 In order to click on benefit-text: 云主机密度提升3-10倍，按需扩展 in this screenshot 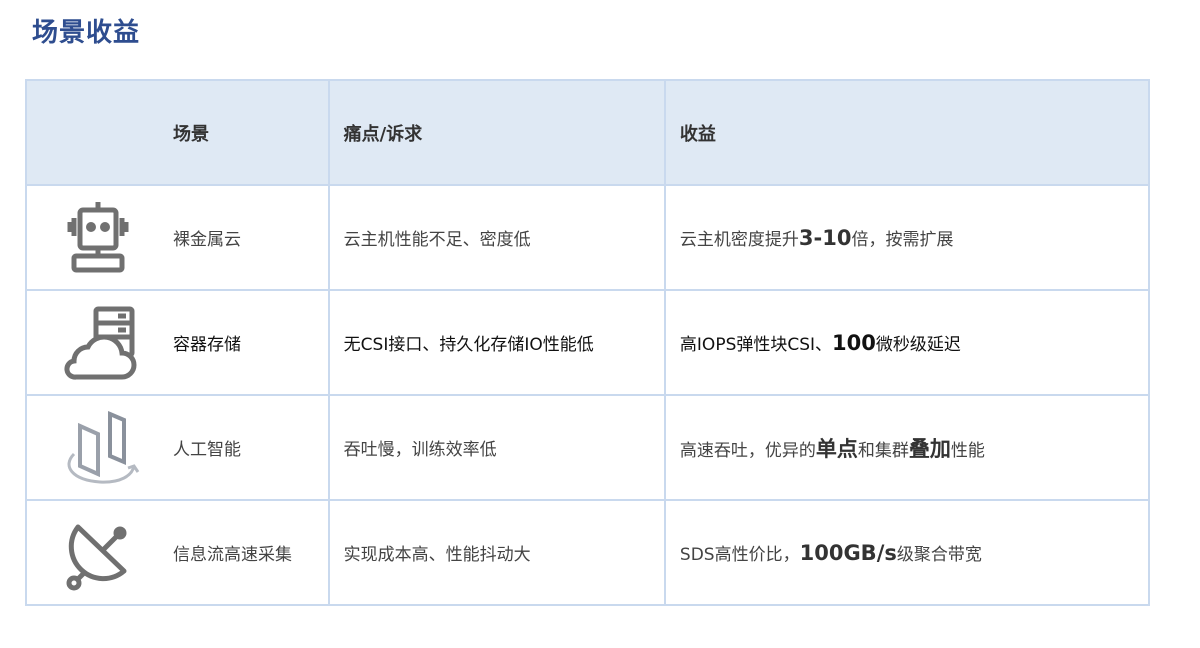, I will do `click(816, 238)`.